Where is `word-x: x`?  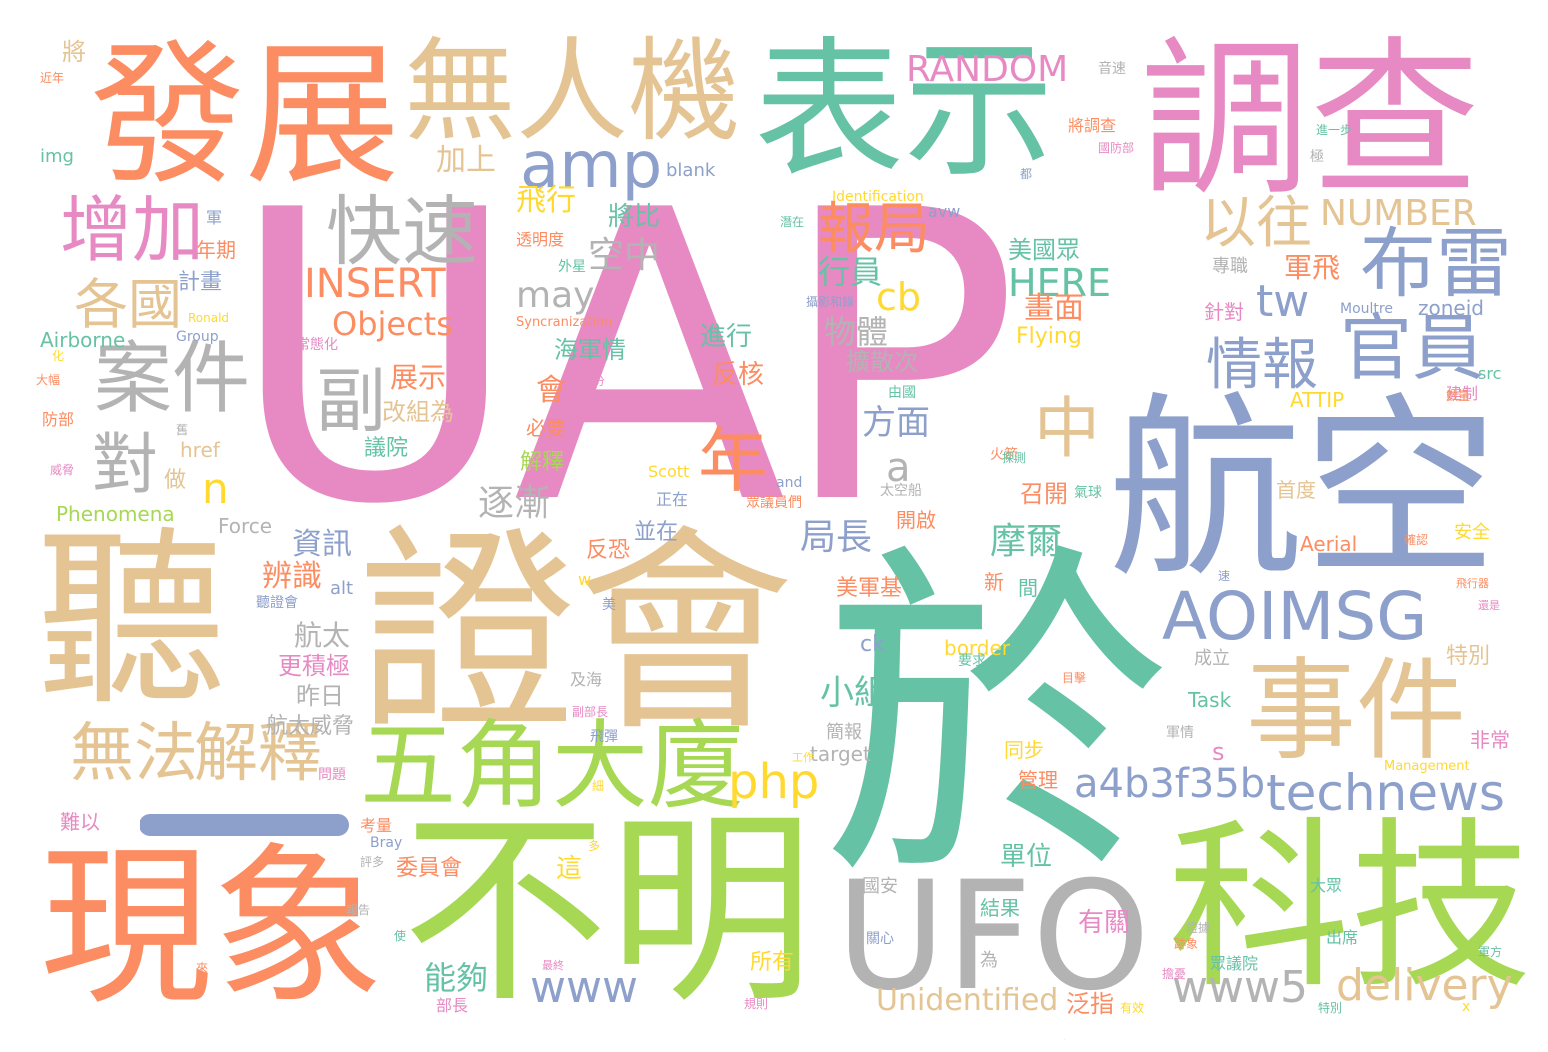 word-x: x is located at coordinates (1466, 1007).